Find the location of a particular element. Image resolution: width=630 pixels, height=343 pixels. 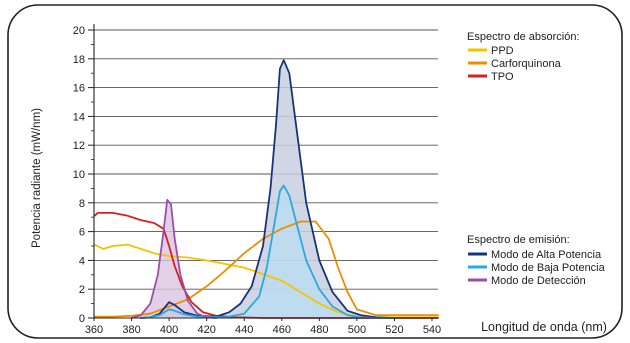

y-tick-label: 0 is located at coordinates (82, 319).